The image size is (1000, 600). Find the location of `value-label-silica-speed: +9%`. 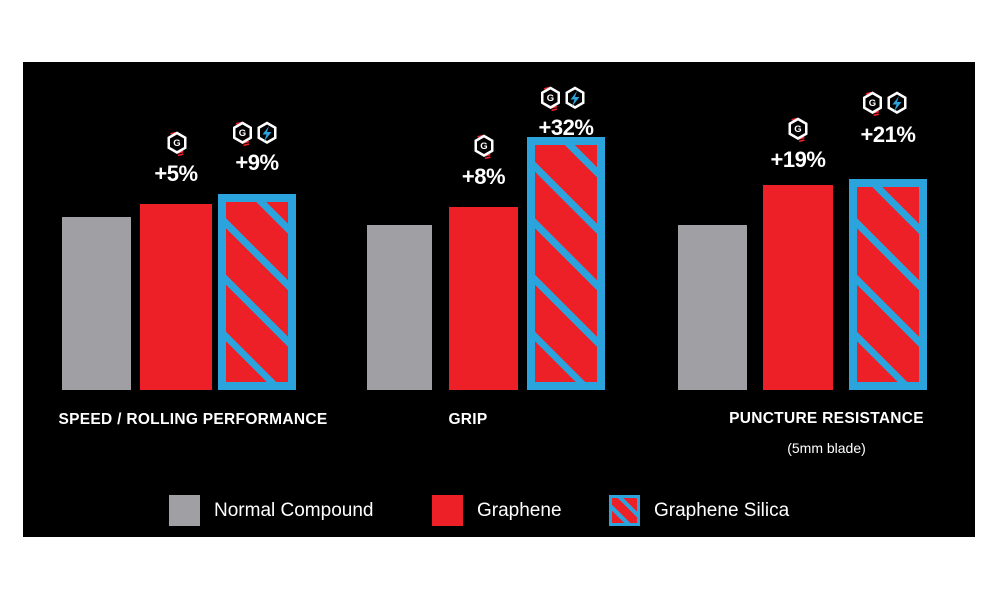

value-label-silica-speed: +9% is located at coordinates (257, 162).